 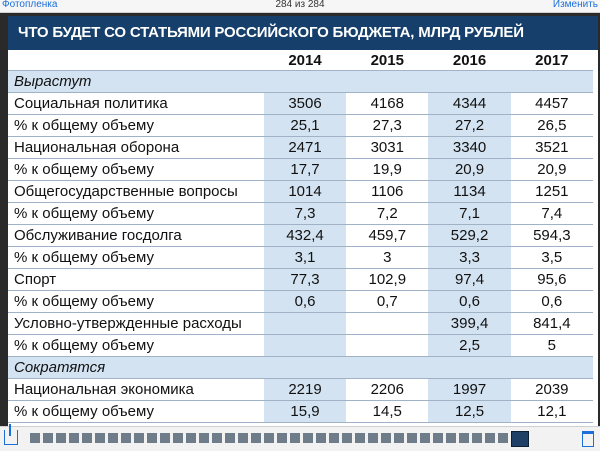 What do you see at coordinates (469, 279) in the screenshot?
I see `cell-value: 97,4` at bounding box center [469, 279].